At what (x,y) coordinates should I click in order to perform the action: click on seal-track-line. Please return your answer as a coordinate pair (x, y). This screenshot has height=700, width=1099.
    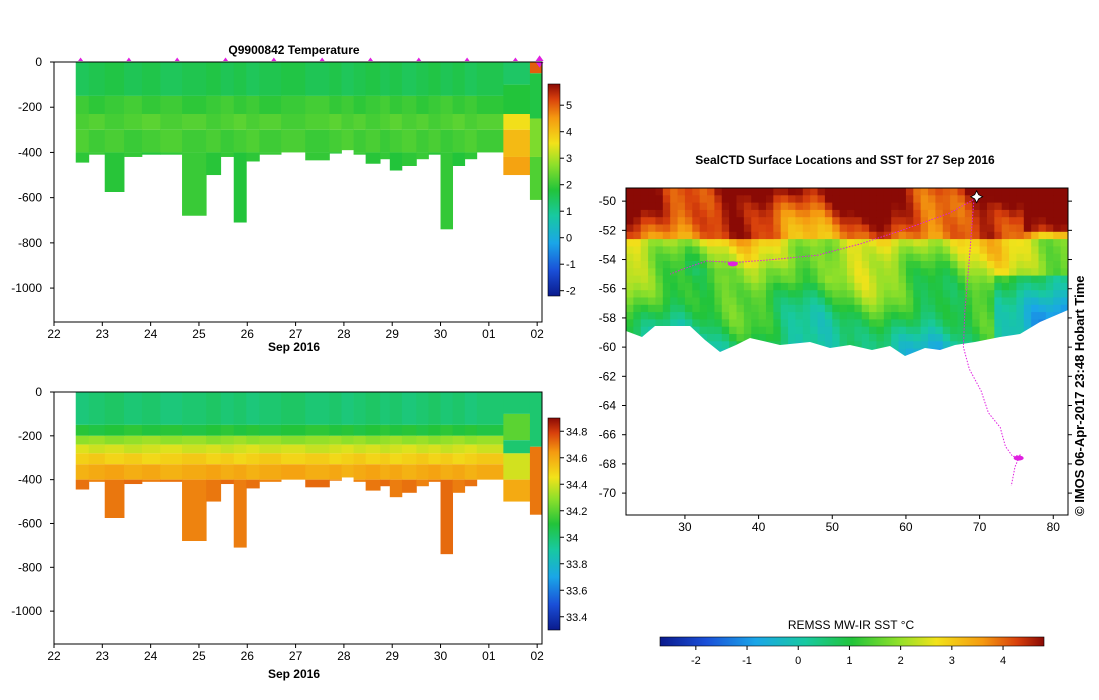
    Looking at the image, I should click on (823, 236).